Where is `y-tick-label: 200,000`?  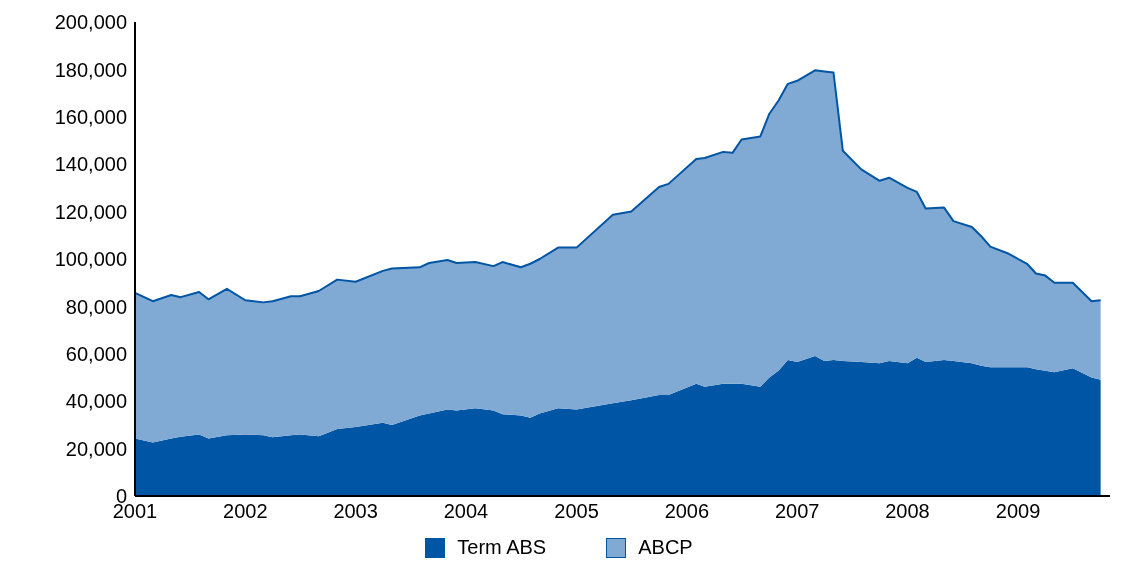
y-tick-label: 200,000 is located at coordinates (90, 22).